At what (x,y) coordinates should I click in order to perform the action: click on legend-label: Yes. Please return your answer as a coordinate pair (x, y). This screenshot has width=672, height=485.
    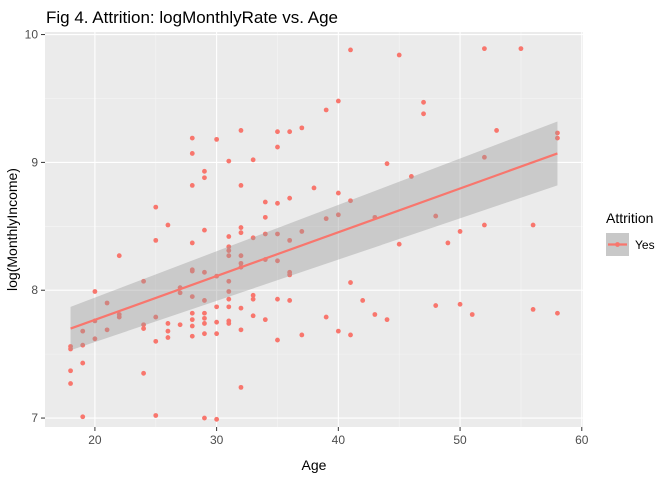
    Looking at the image, I should click on (645, 245).